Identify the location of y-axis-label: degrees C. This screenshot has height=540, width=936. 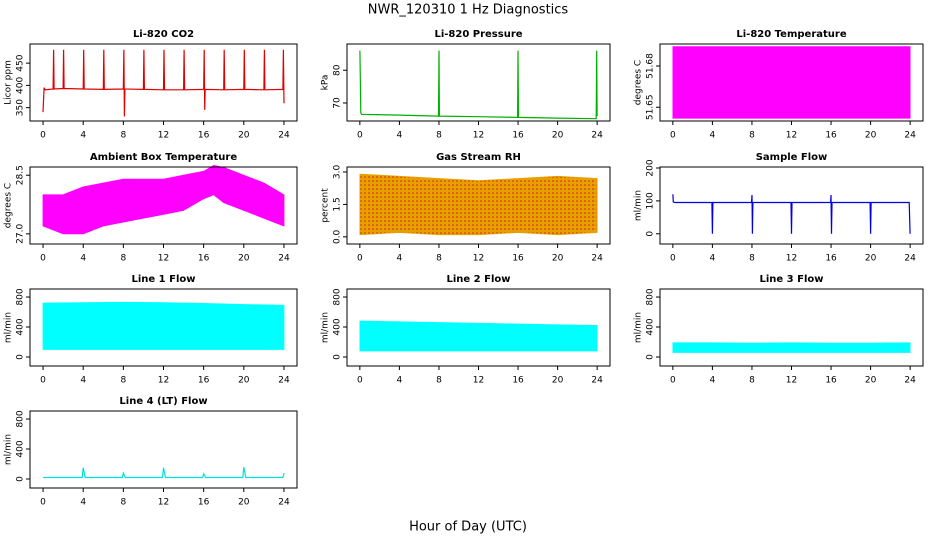
(9, 205).